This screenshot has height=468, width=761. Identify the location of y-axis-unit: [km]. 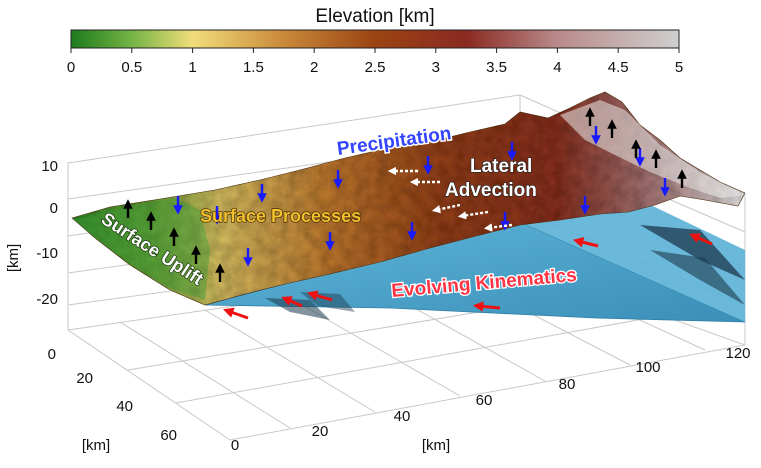
(96, 445).